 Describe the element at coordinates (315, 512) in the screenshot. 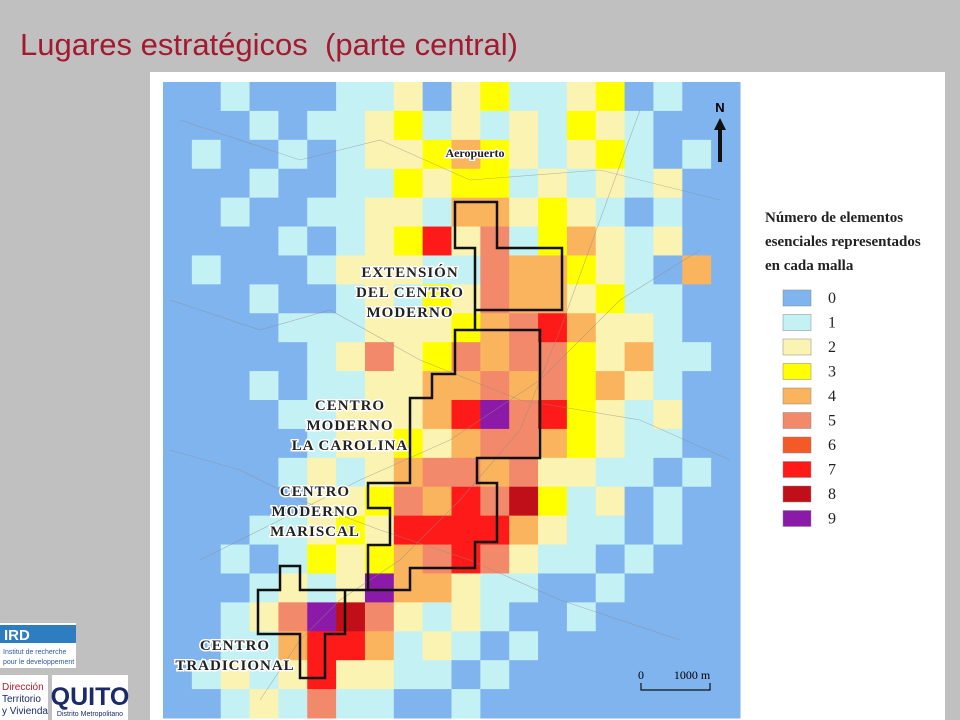

I see `map-label: MODERNO` at that location.